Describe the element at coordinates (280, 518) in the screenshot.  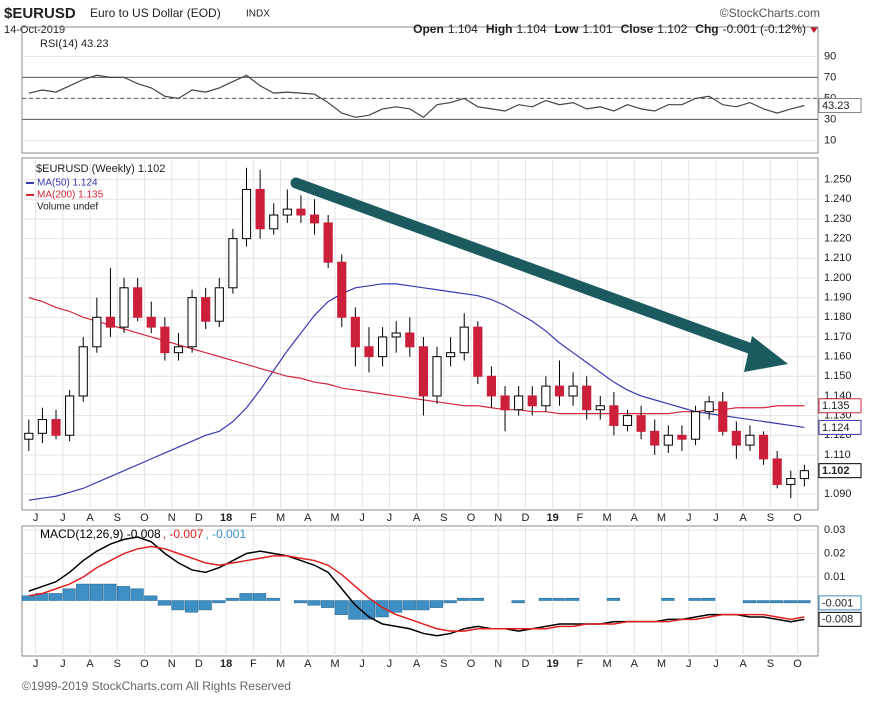
I see `x-tick-label: M` at that location.